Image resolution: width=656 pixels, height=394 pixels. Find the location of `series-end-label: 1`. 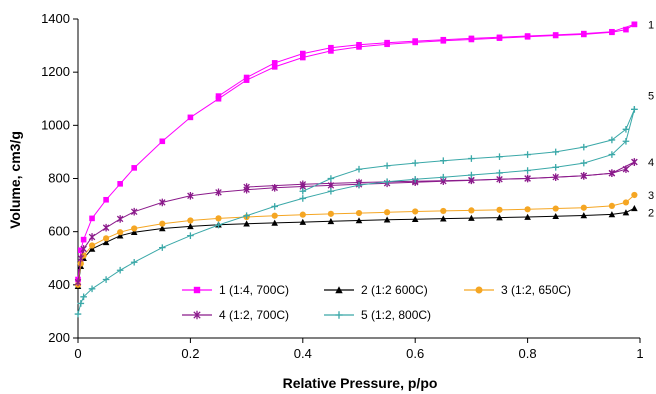

series-end-label: 1 is located at coordinates (651, 25).